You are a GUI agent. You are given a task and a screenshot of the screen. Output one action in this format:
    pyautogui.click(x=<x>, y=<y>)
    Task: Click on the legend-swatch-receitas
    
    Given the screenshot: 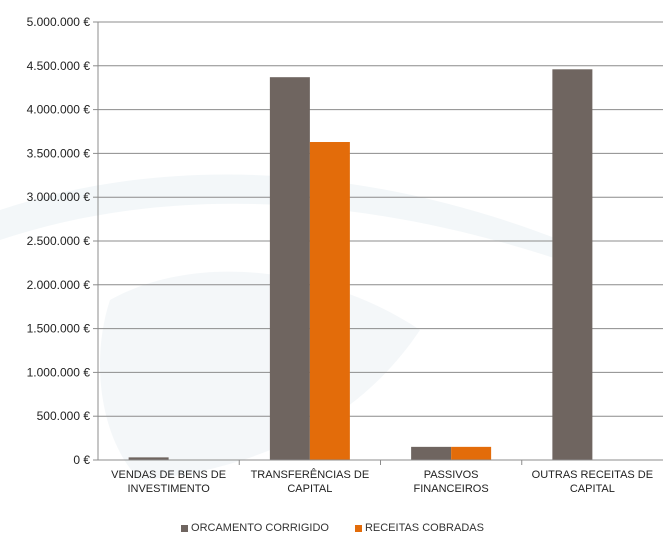 What is the action you would take?
    pyautogui.click(x=358, y=528)
    